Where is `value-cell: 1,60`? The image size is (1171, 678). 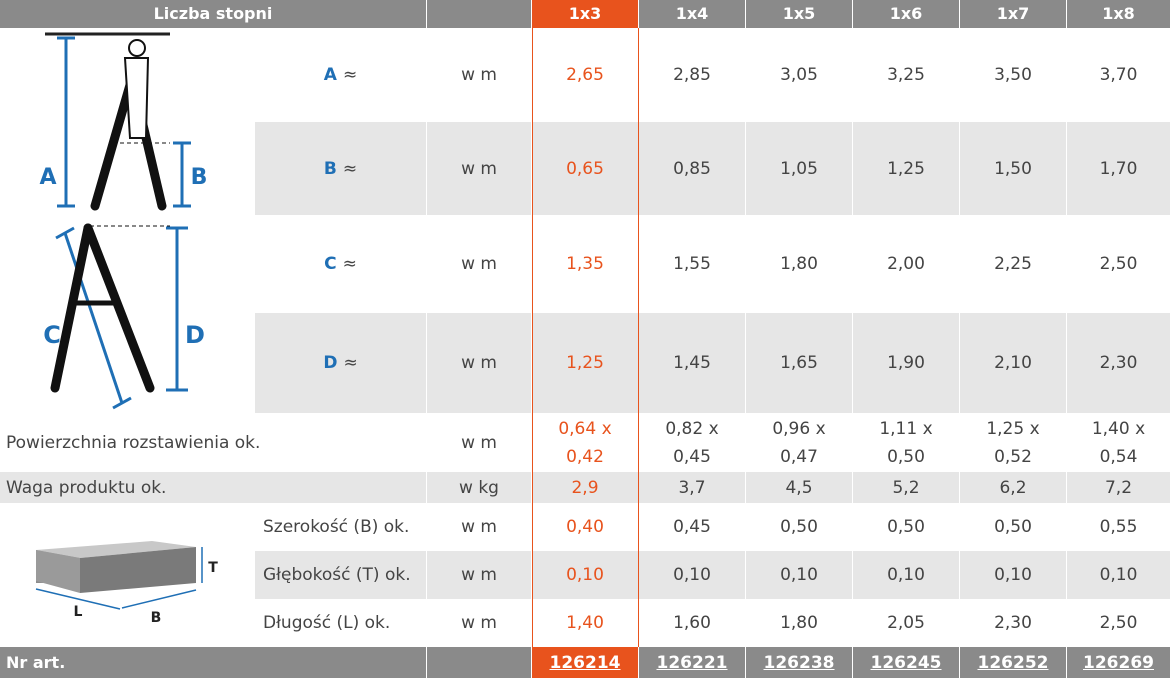
value-cell: 1,60 is located at coordinates (692, 623).